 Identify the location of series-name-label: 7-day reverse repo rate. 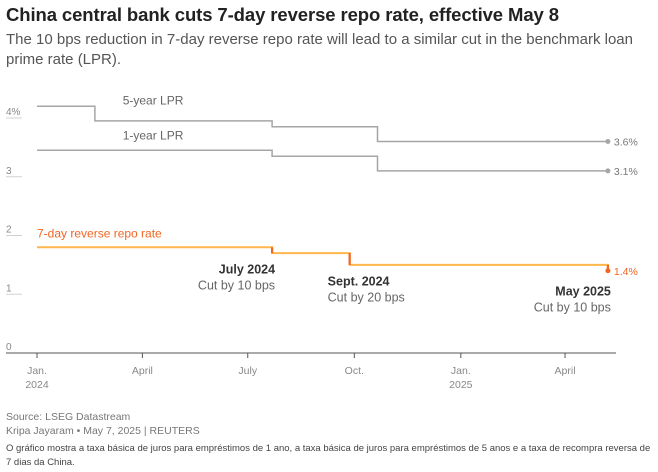
(99, 233).